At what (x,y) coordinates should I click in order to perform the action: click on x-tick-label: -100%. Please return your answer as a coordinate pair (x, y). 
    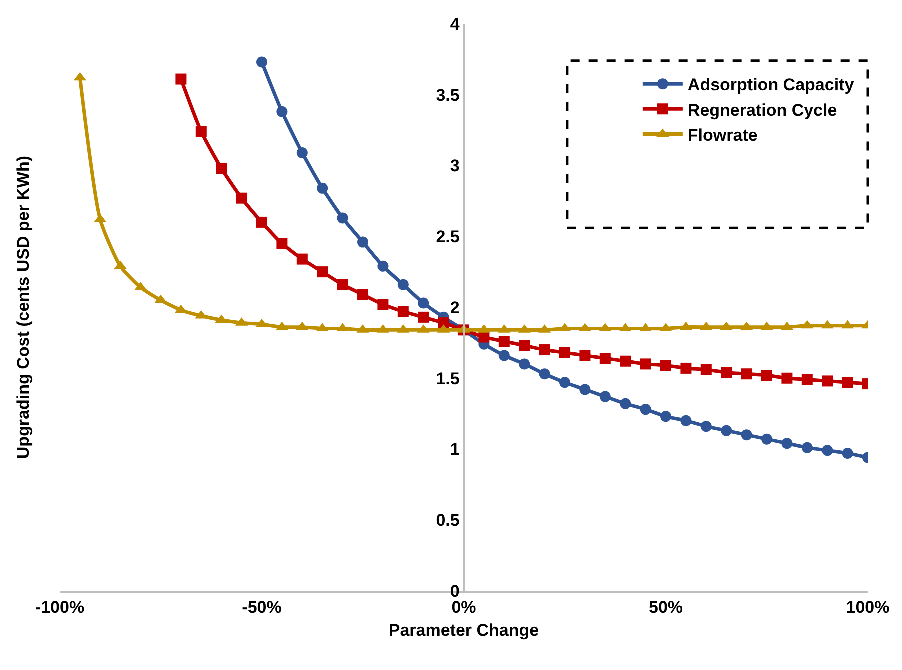
    Looking at the image, I should click on (60, 608).